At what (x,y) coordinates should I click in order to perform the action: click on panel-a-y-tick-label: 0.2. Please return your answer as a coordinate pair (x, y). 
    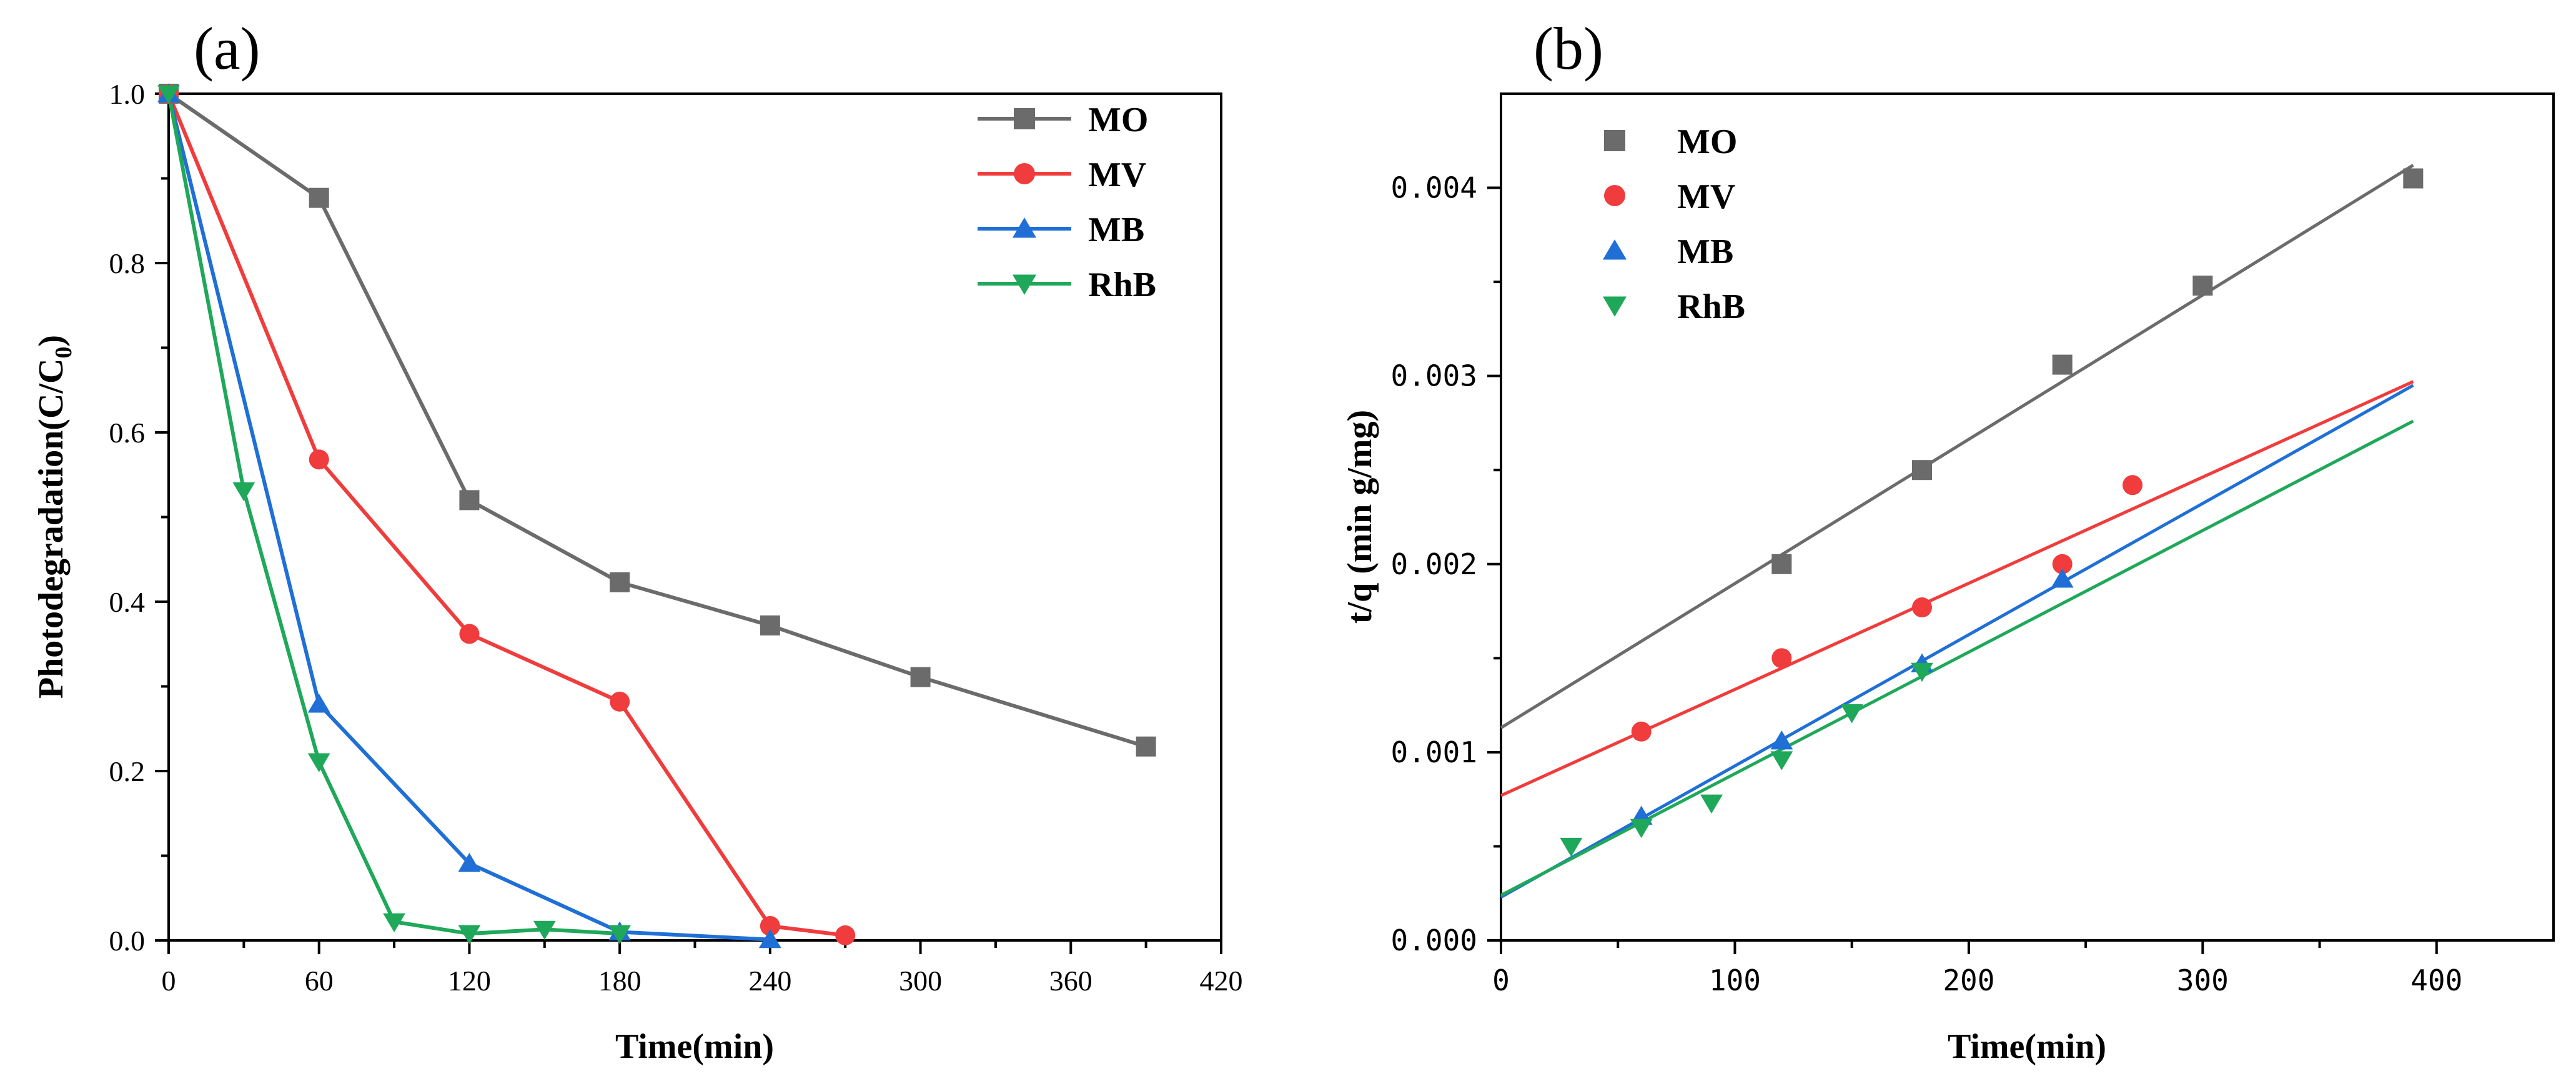
    Looking at the image, I should click on (127, 771).